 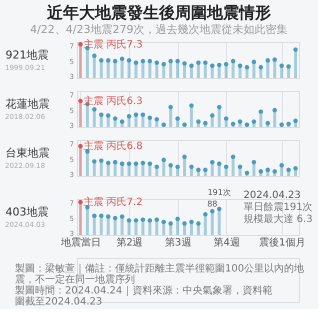 What do you see at coordinates (113, 100) in the screenshot?
I see `annotation: 主震 丙氏6.3` at bounding box center [113, 100].